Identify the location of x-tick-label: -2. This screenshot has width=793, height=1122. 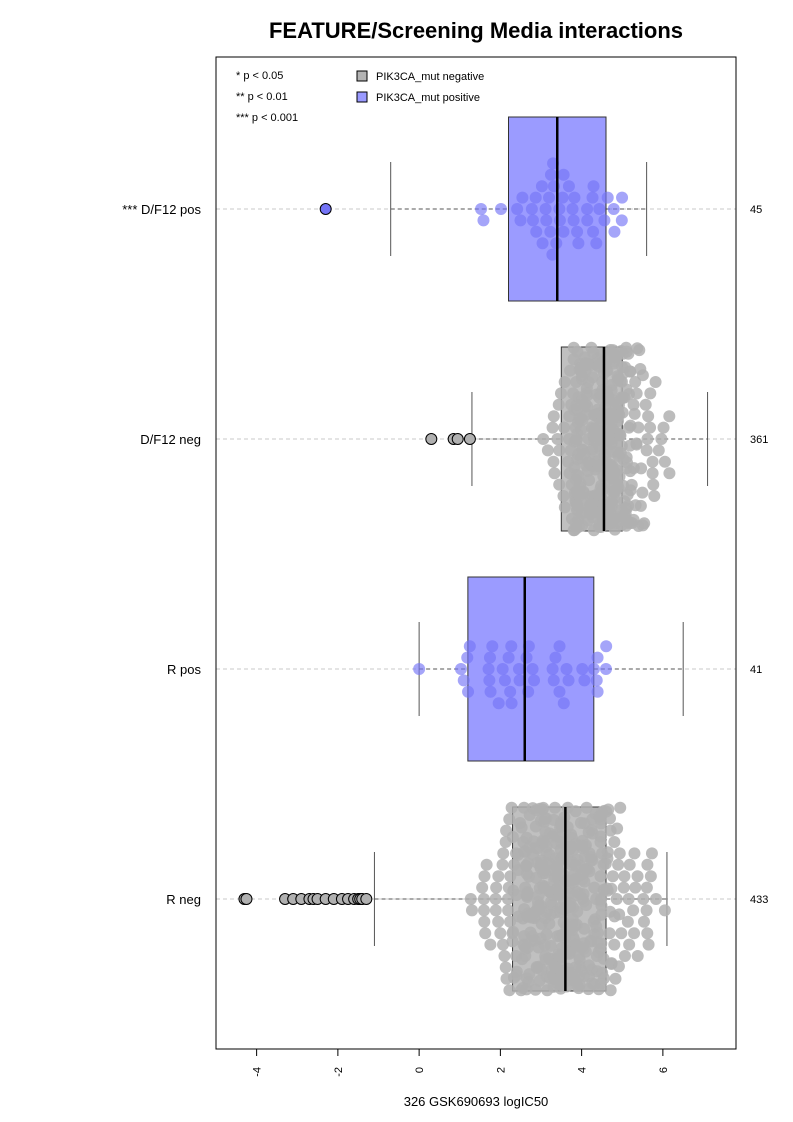
(339, 1072).